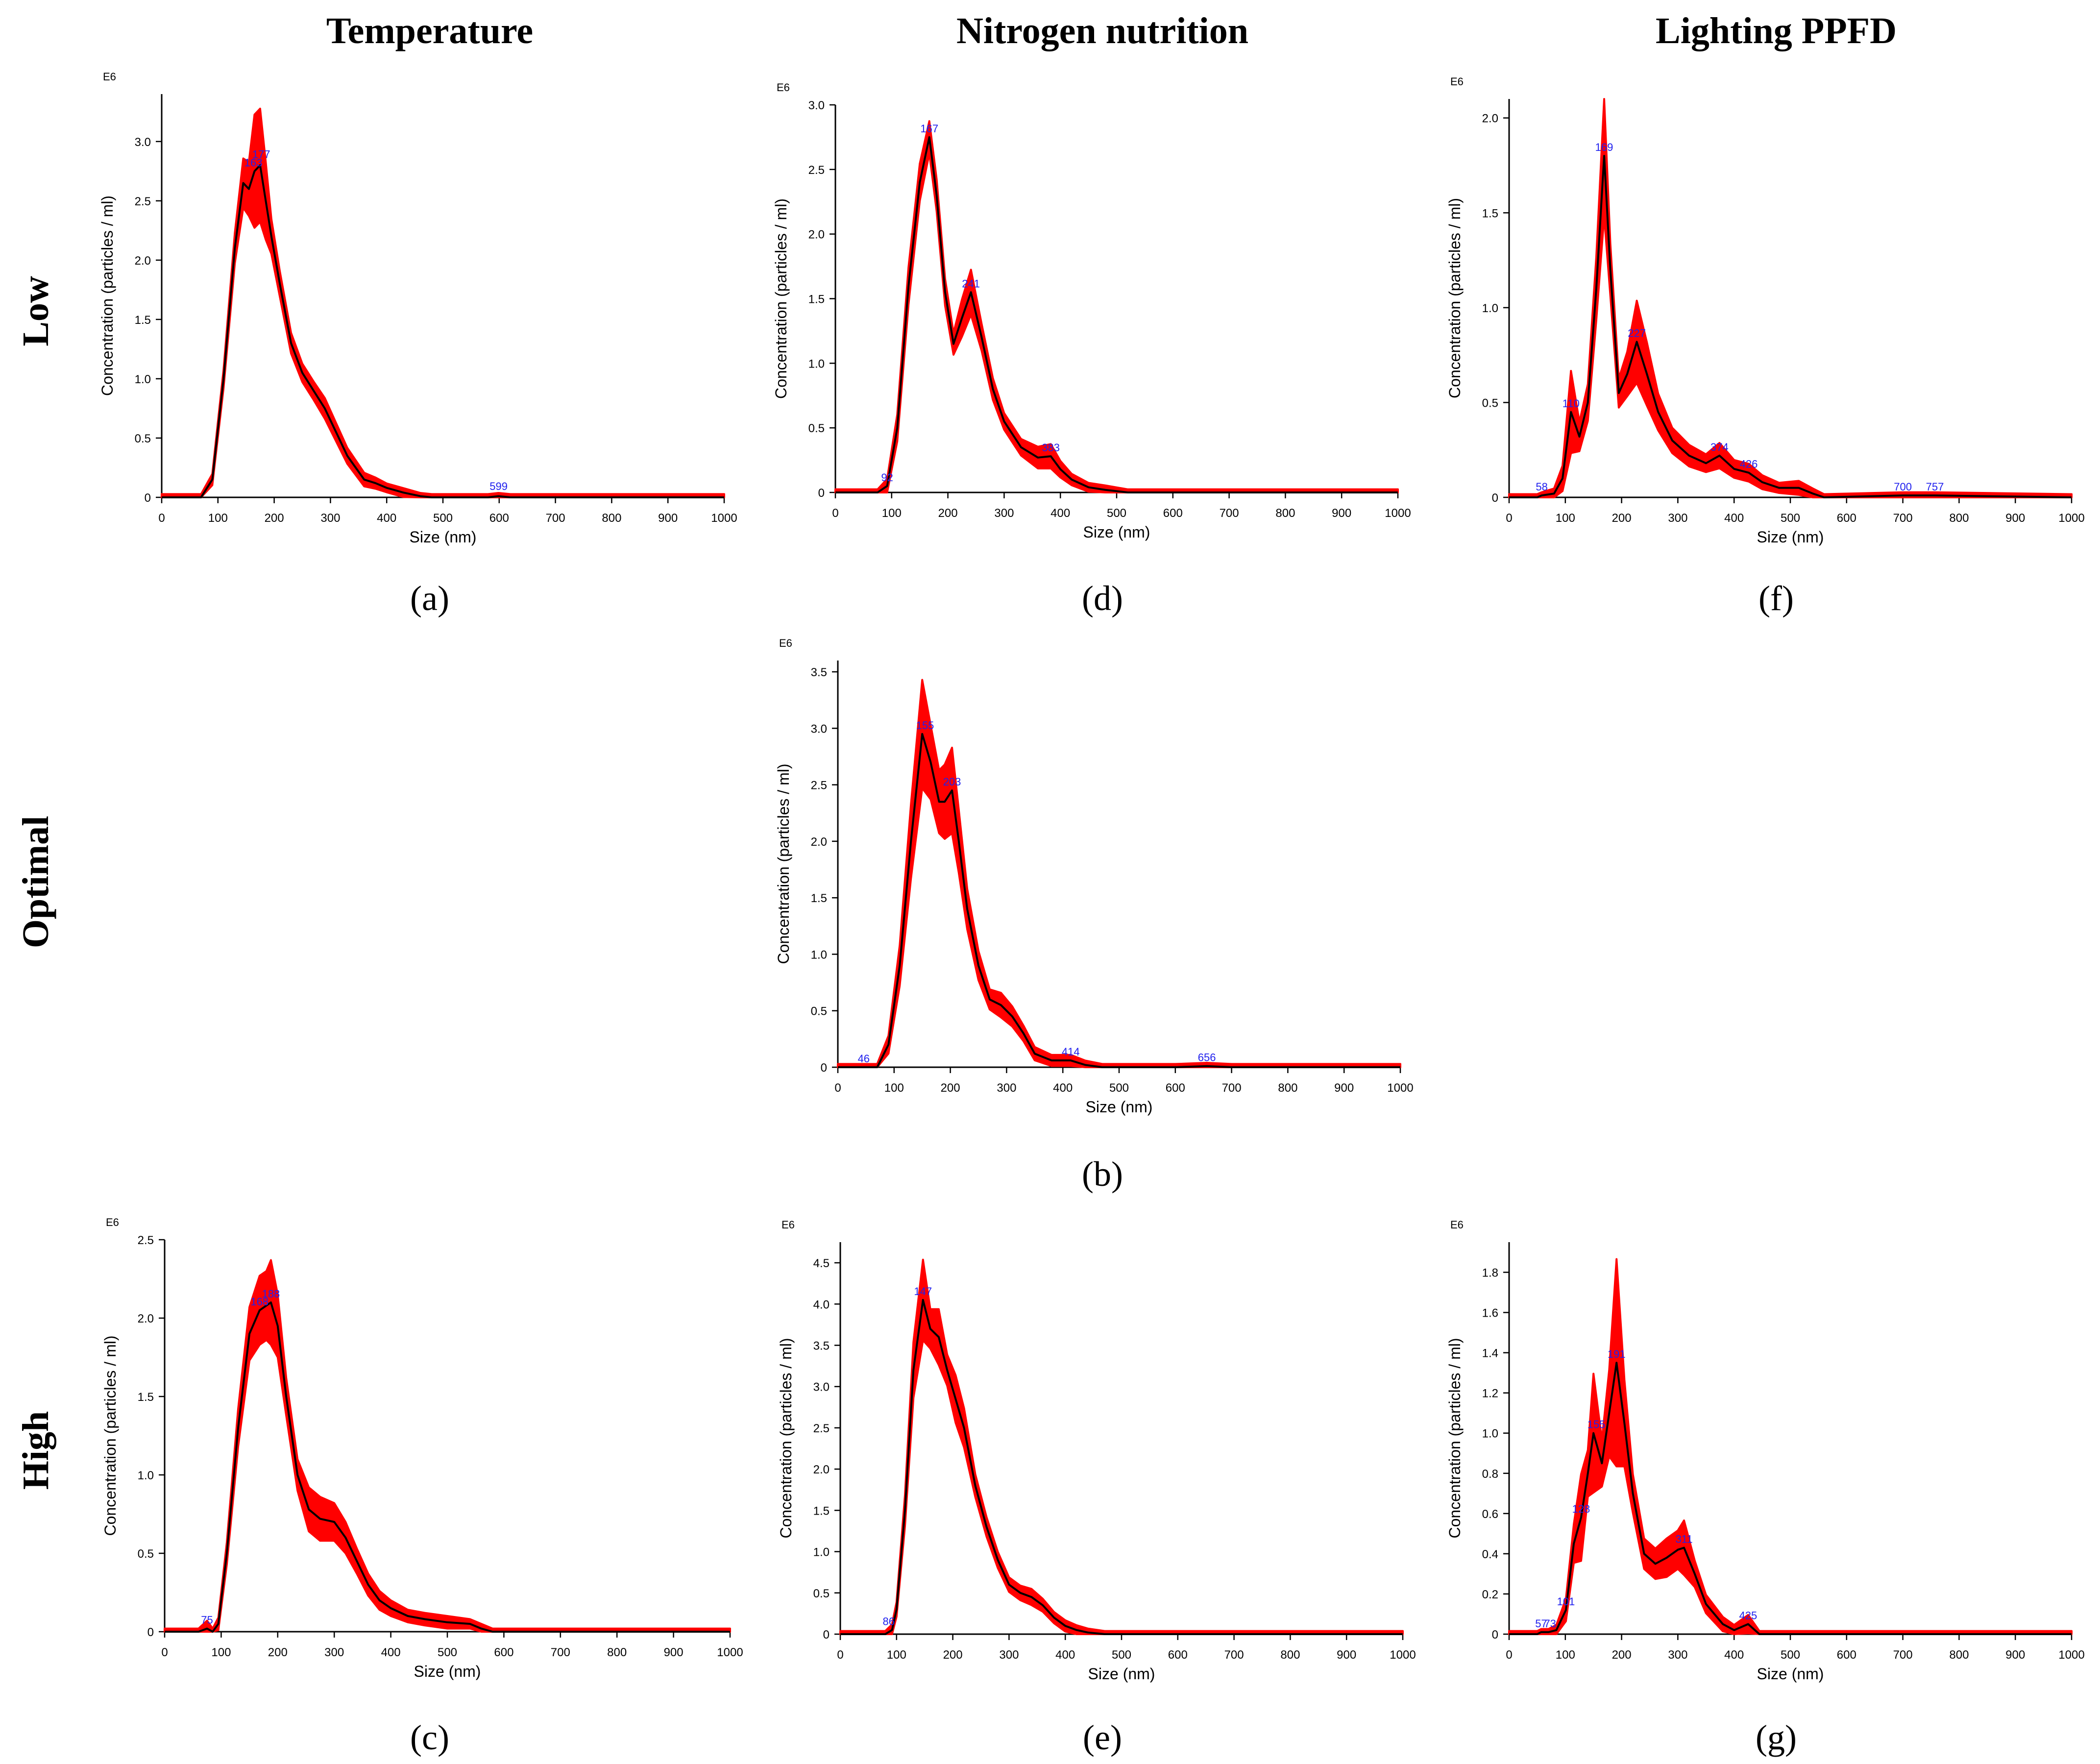  Describe the element at coordinates (819, 672) in the screenshot. I see `y-tick-label: 3.5` at that location.